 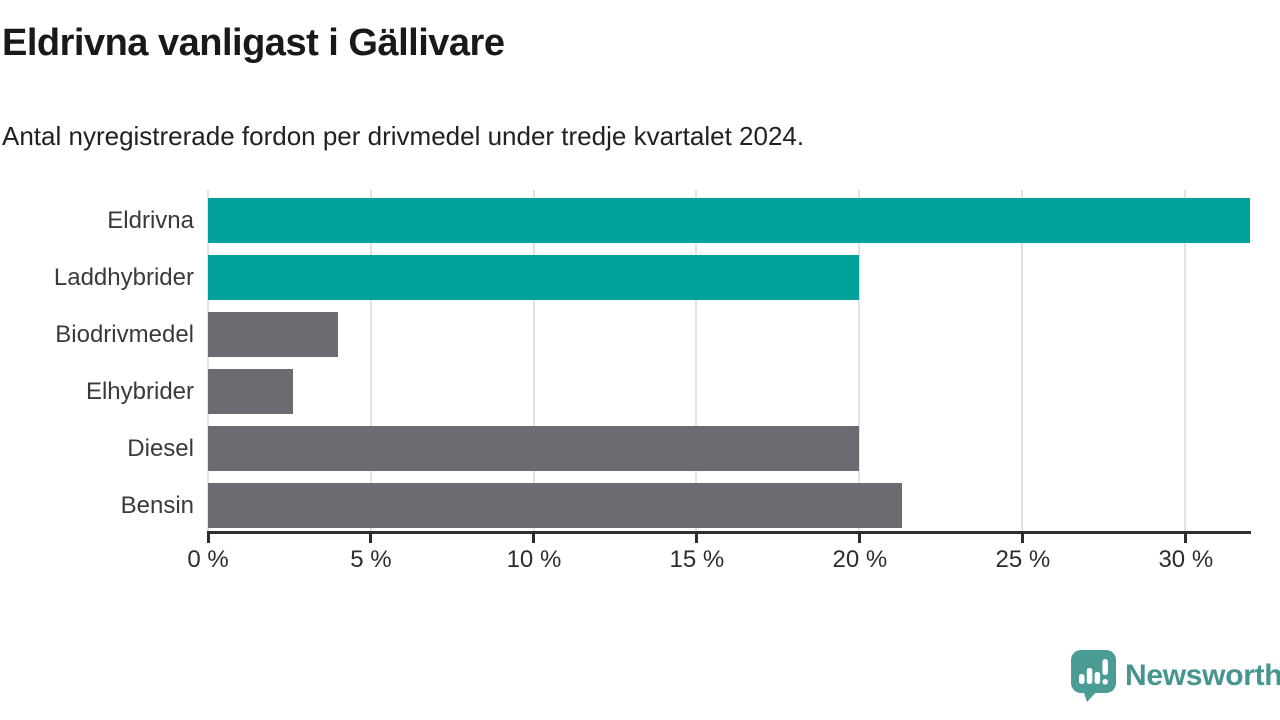 What do you see at coordinates (1093, 676) in the screenshot?
I see `speech-bubble-bar-chart-icon` at bounding box center [1093, 676].